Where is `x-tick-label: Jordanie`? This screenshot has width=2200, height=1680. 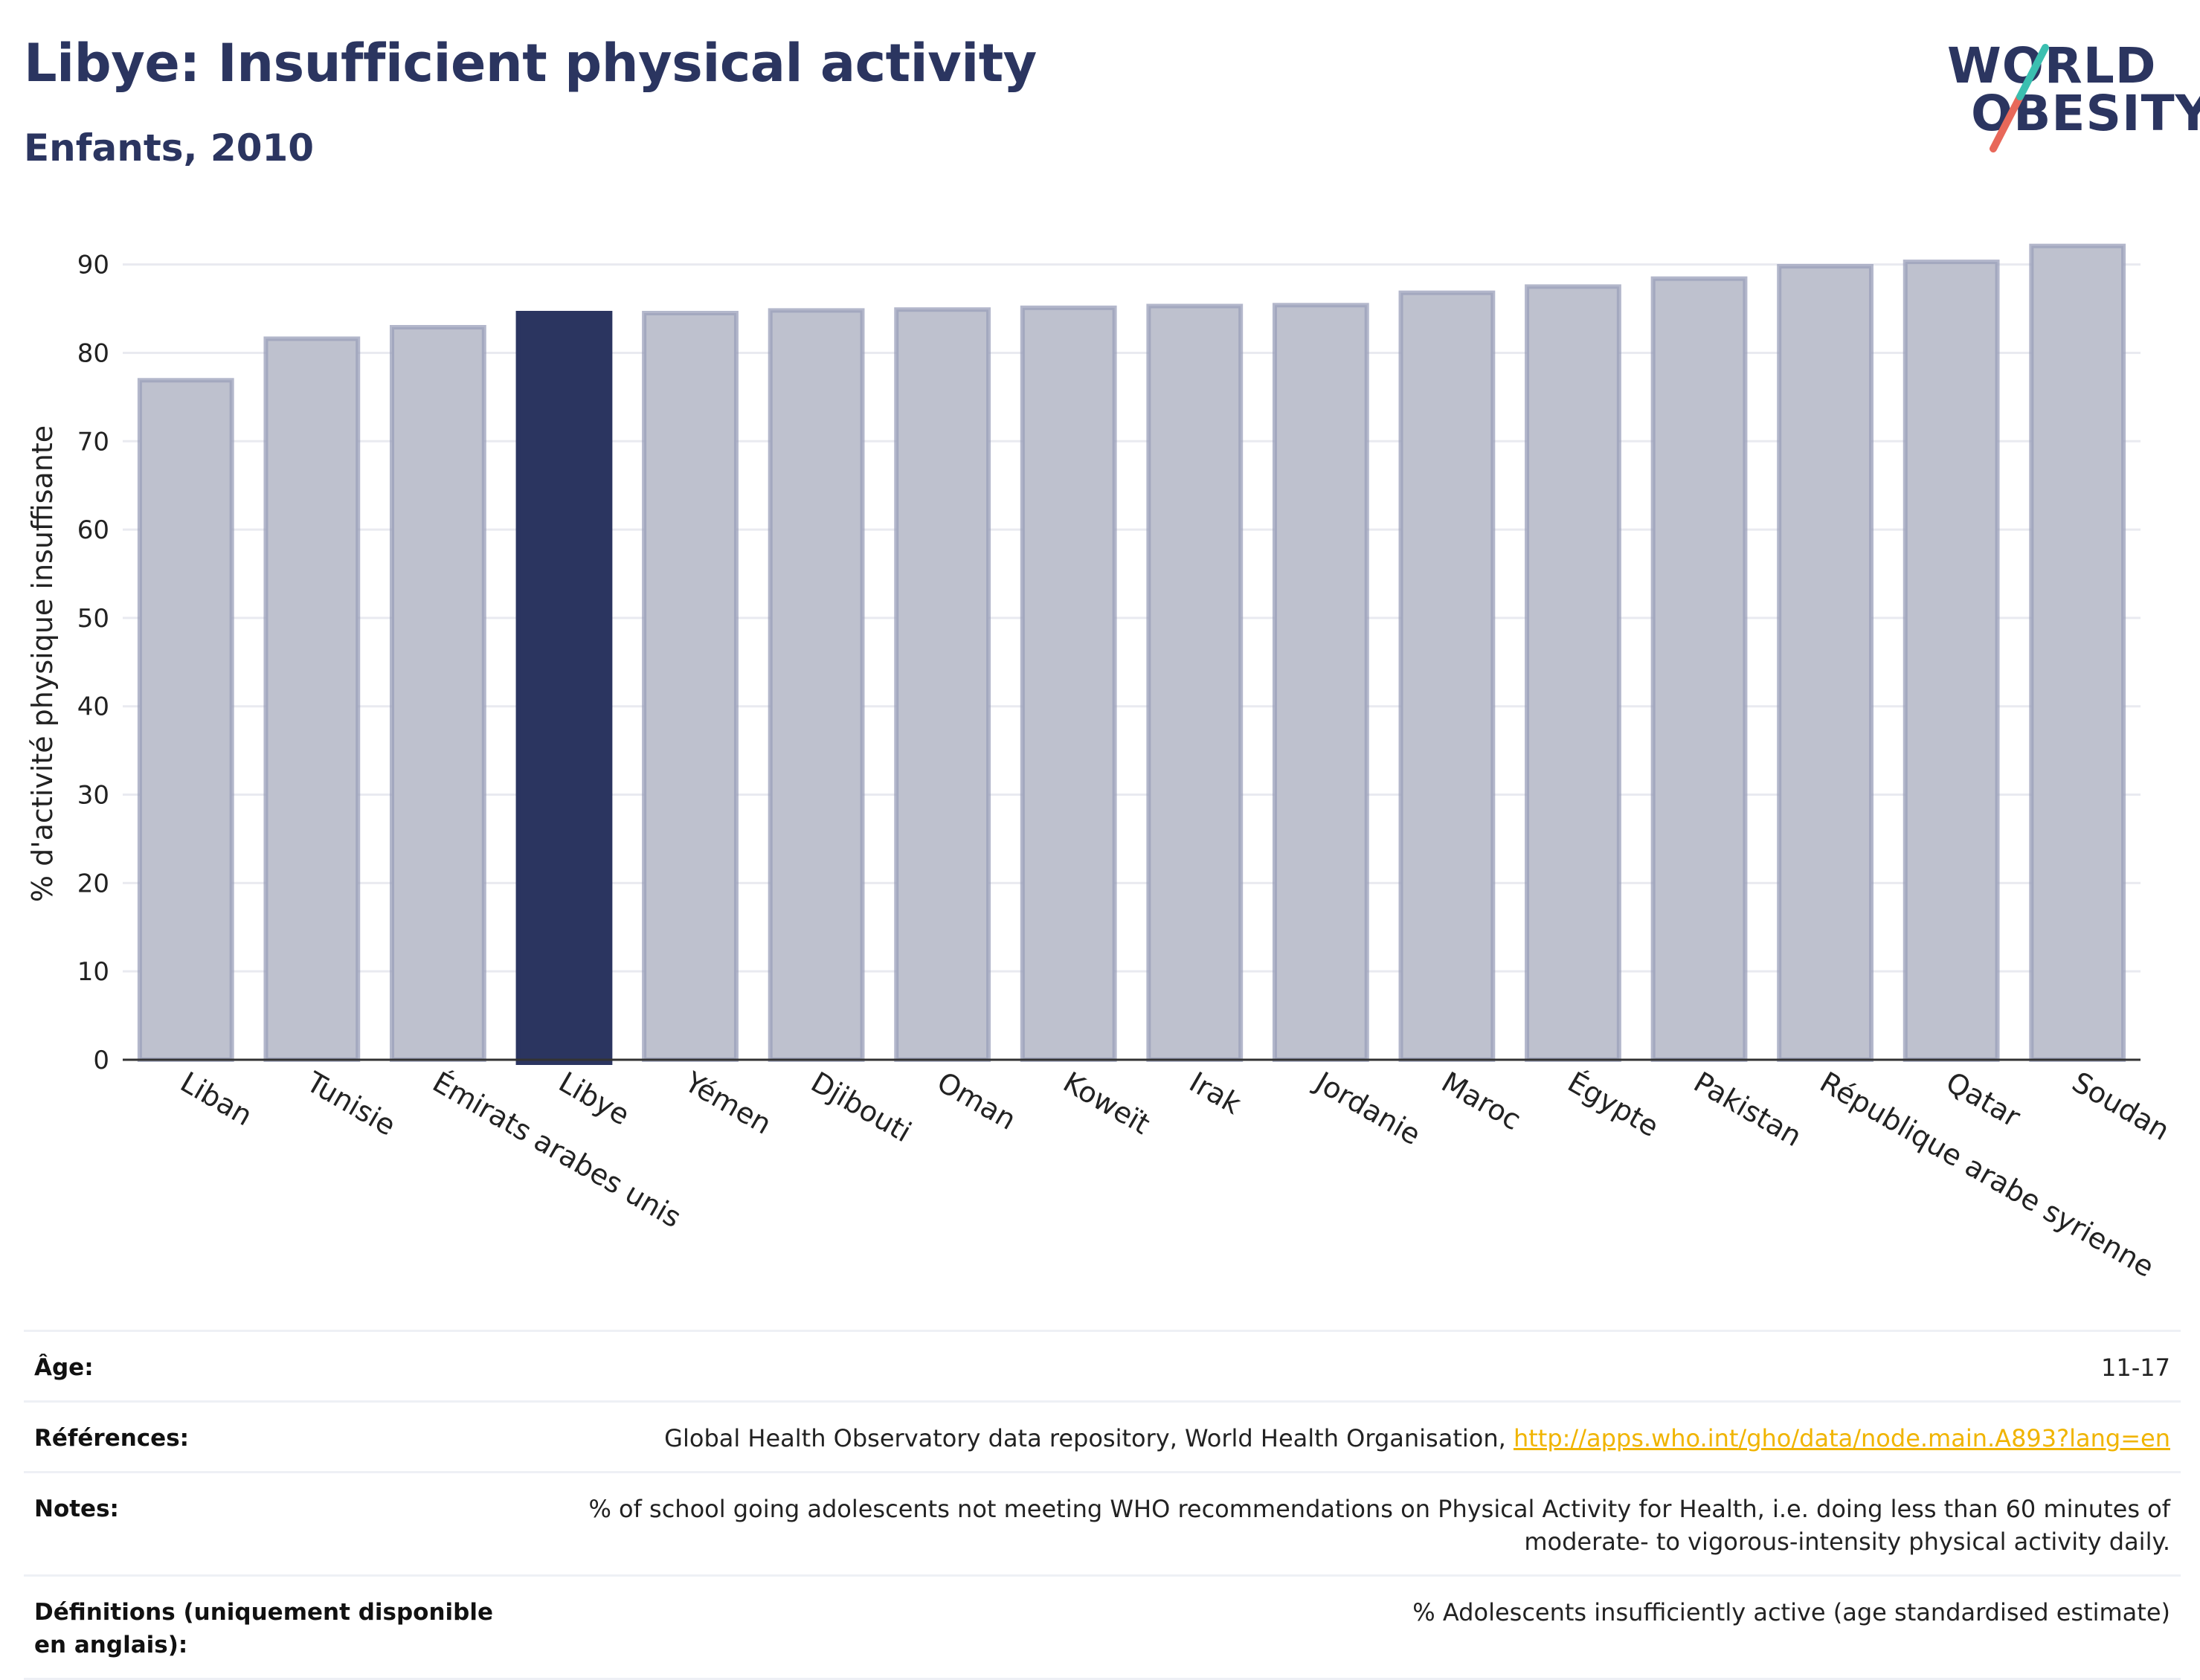
x-tick-label: Jordanie is located at coordinates (1368, 1109).